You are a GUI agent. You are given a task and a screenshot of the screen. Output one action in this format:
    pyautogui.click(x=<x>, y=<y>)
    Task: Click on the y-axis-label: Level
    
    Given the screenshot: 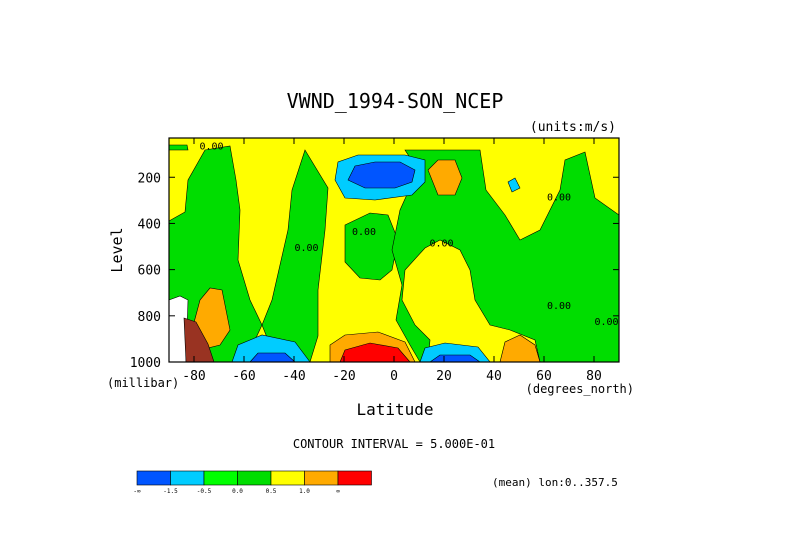 What is the action you would take?
    pyautogui.click(x=117, y=249)
    